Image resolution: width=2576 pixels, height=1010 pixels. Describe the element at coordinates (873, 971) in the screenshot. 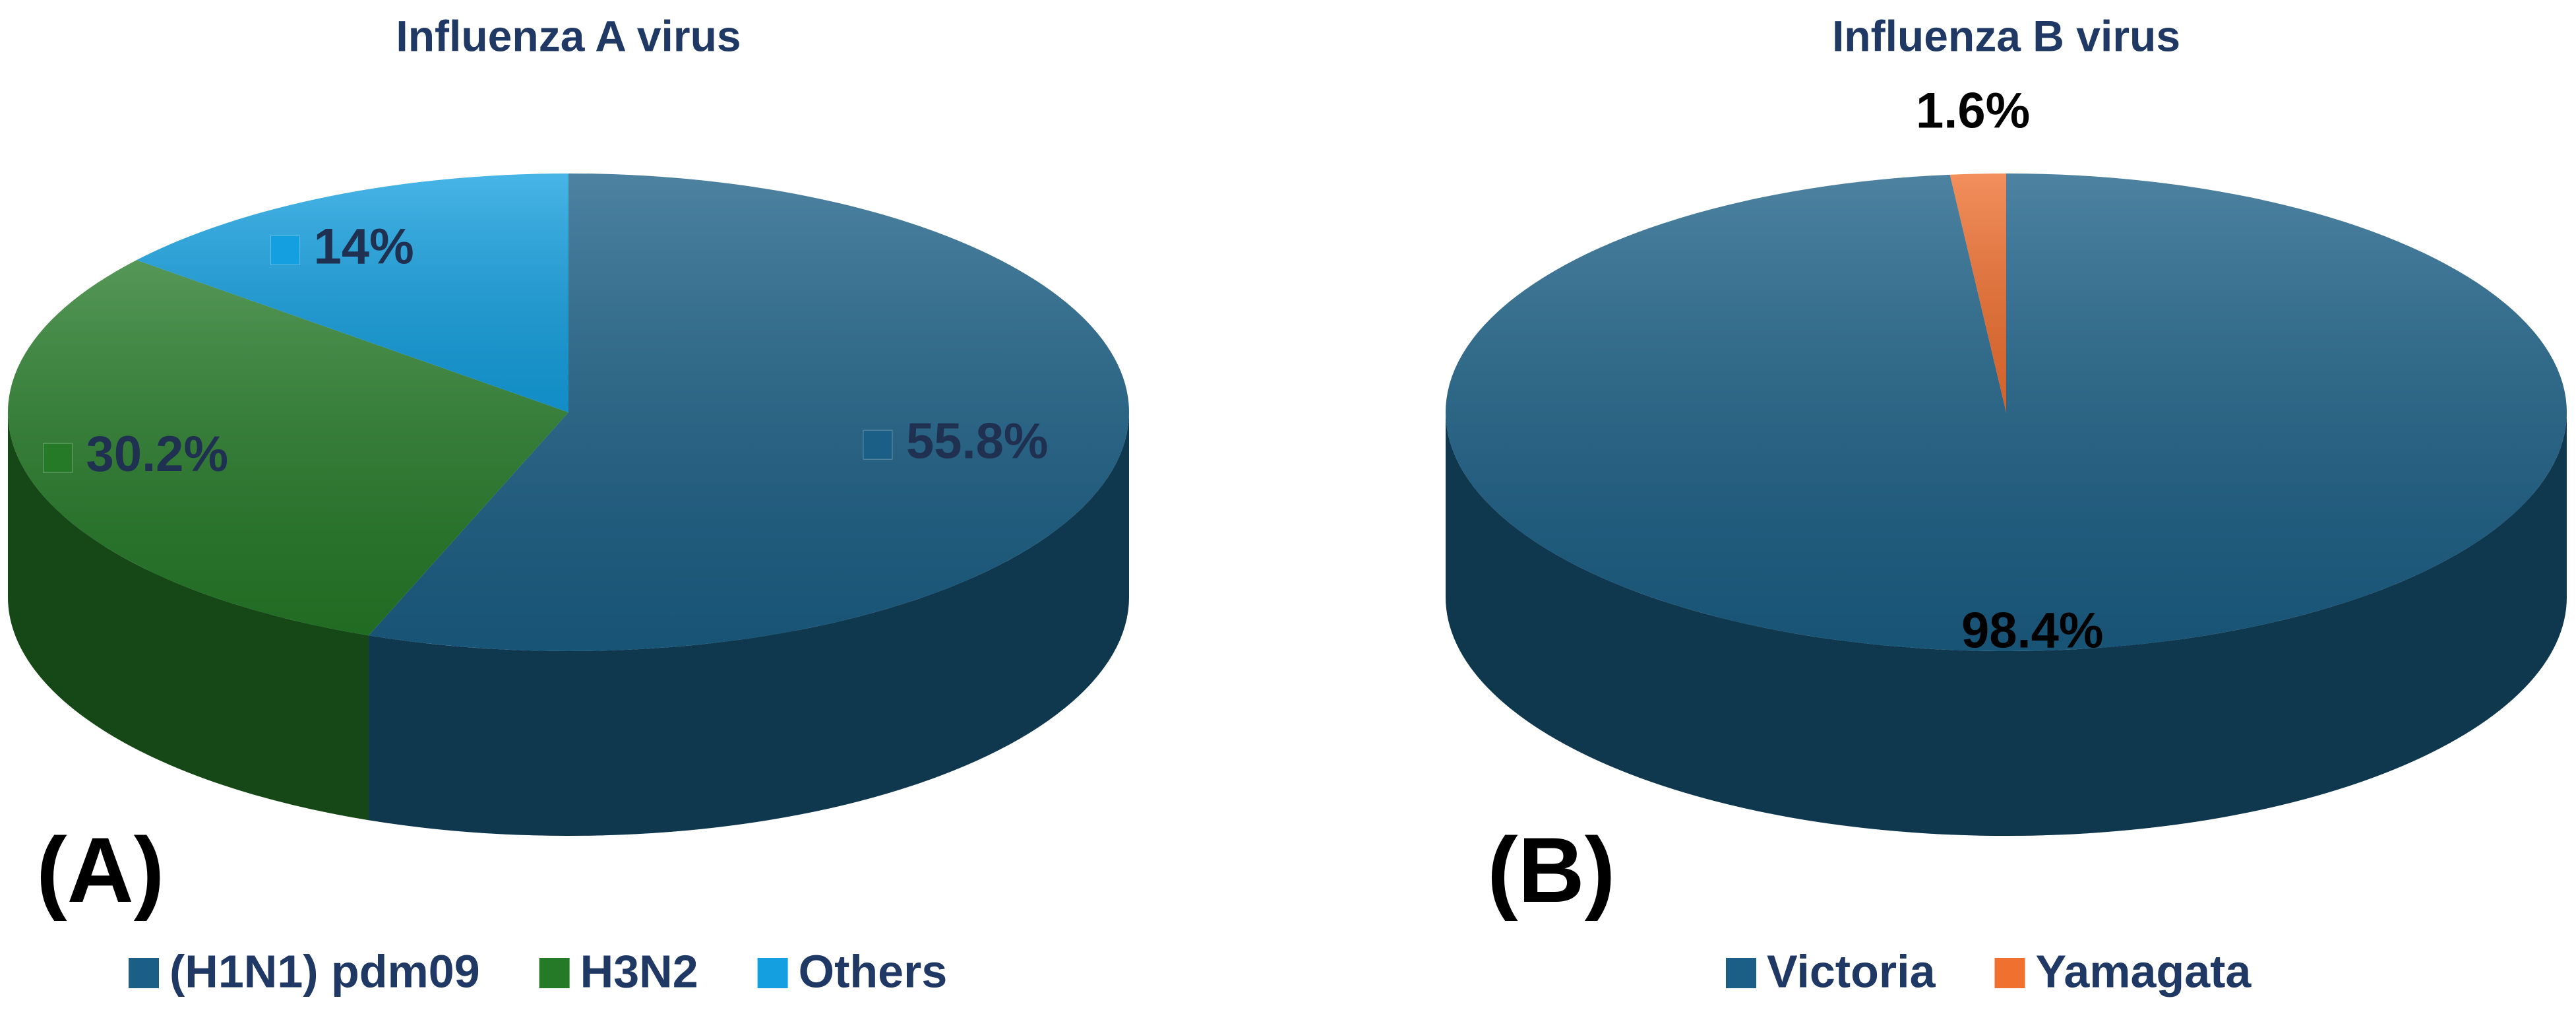

I see `legend-label: Others` at that location.